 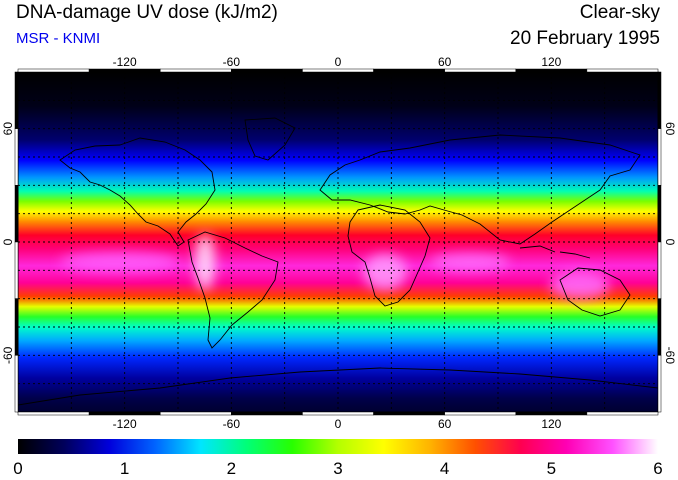 I want to click on latitude-labels-left: 60 0 -60, so click(x=8, y=243).